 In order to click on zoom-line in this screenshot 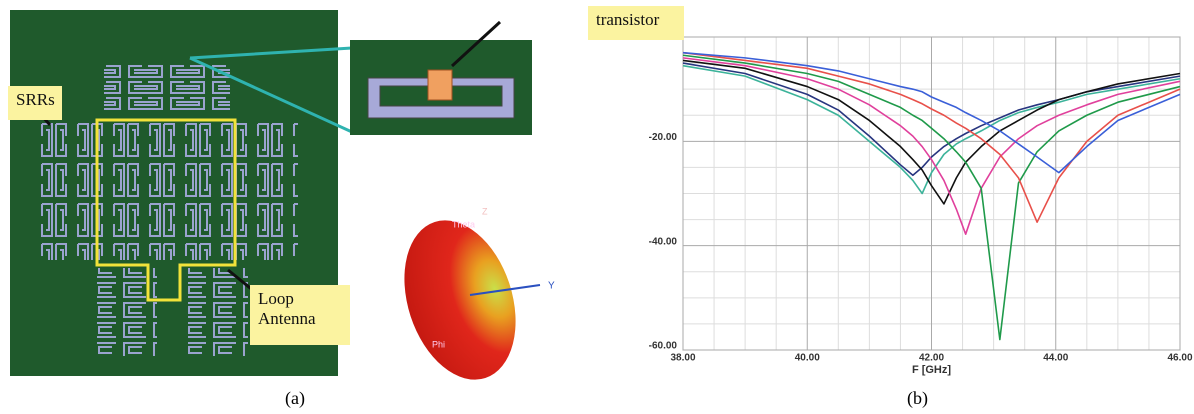, I will do `click(271, 90)`.